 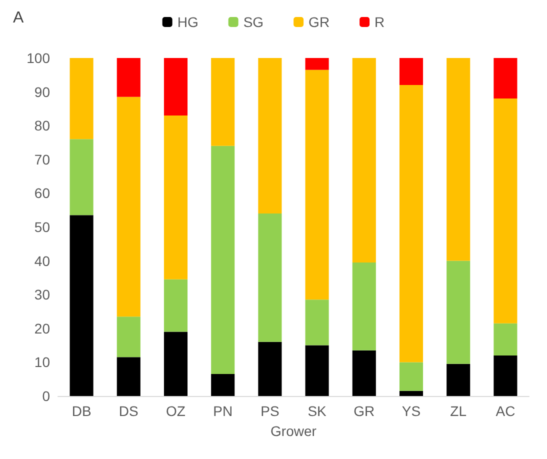 I want to click on x-tick-label: DB, so click(x=82, y=411).